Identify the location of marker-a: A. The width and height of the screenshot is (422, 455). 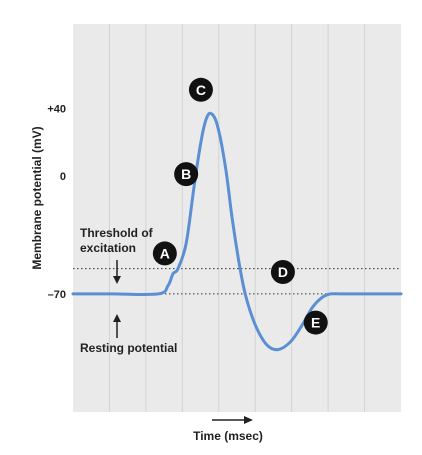
(164, 253).